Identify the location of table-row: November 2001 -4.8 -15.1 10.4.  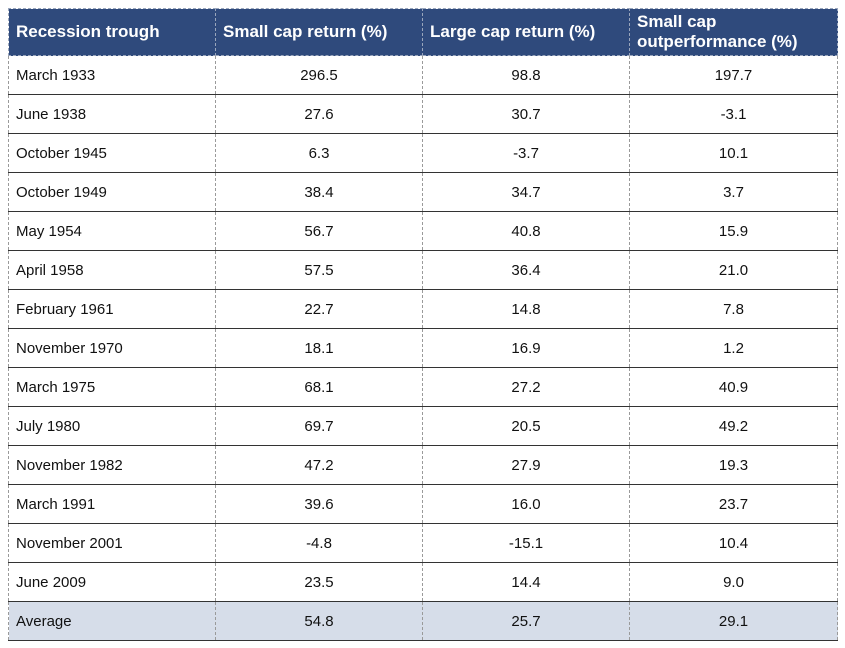
(423, 543).